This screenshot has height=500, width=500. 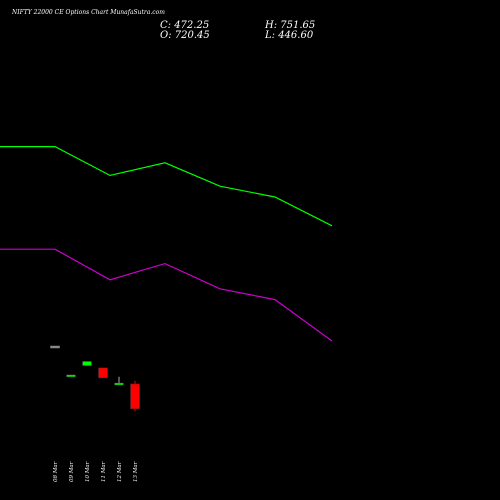 What do you see at coordinates (184, 25) in the screenshot?
I see `close-value: C: 472.25` at bounding box center [184, 25].